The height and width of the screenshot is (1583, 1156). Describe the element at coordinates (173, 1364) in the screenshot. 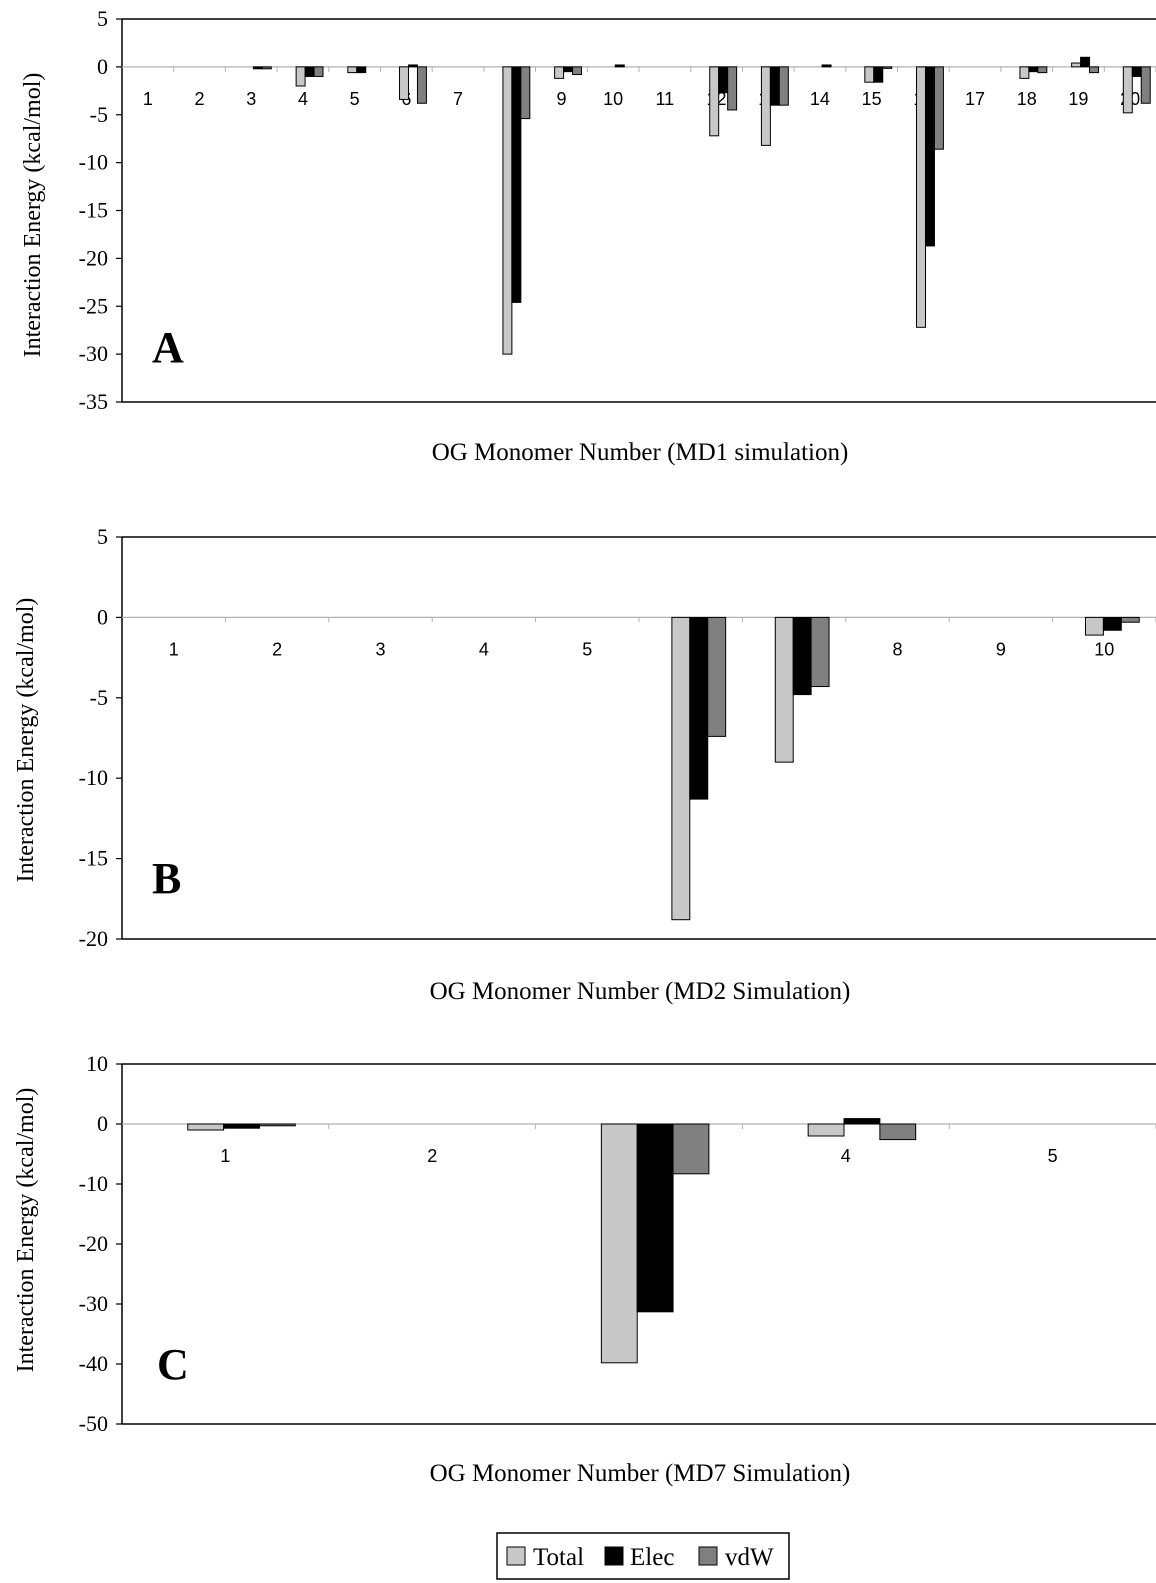

I see `panel-label: C` at that location.